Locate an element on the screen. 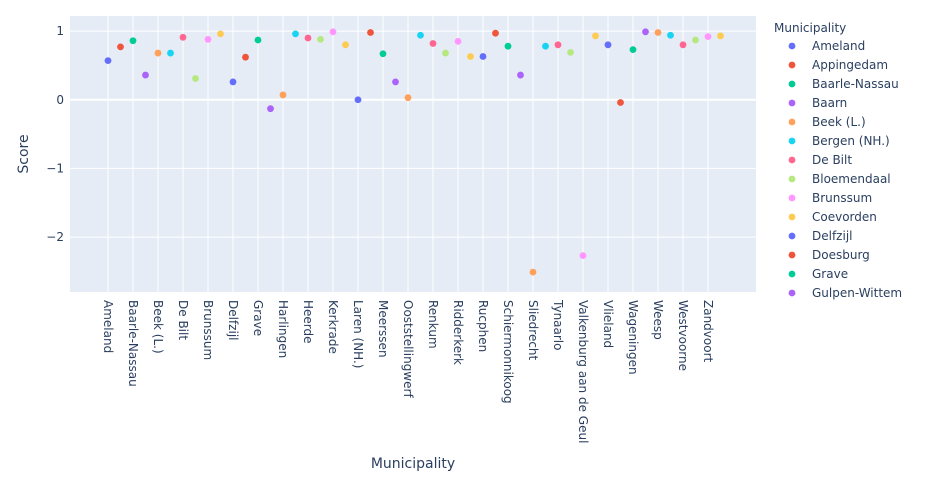 The width and height of the screenshot is (929, 480). legend-item-label: Grave is located at coordinates (830, 274).